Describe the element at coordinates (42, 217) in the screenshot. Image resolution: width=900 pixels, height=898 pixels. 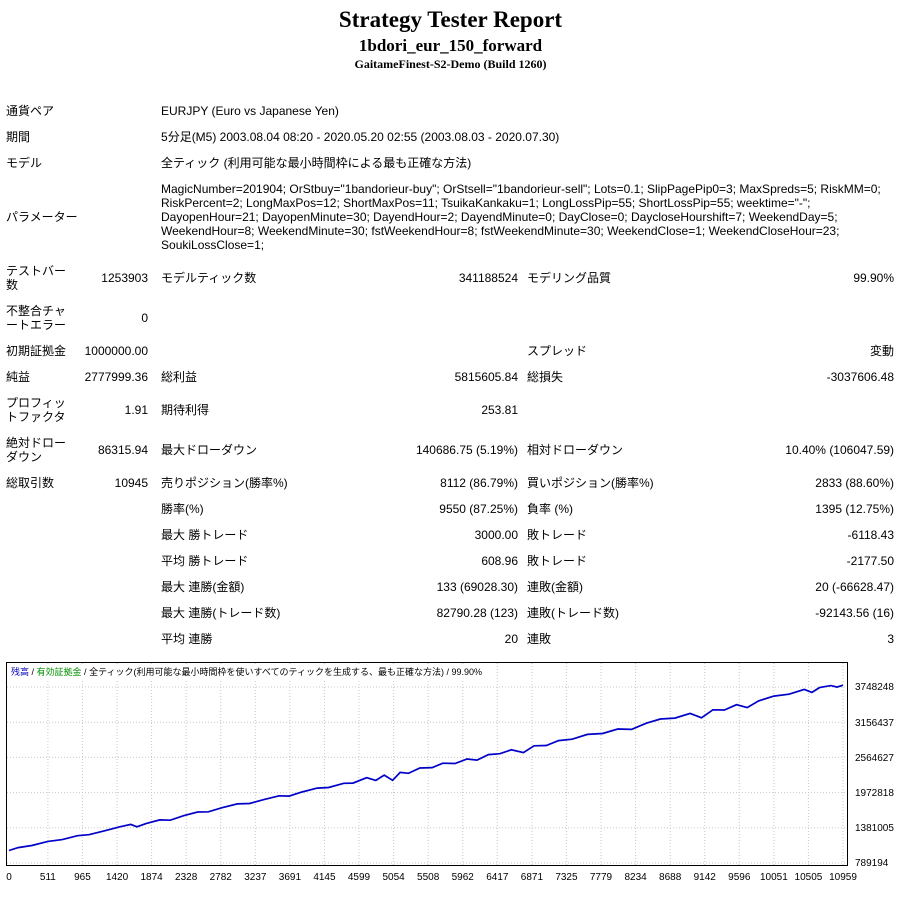
I see `info-label: パラメーター` at that location.